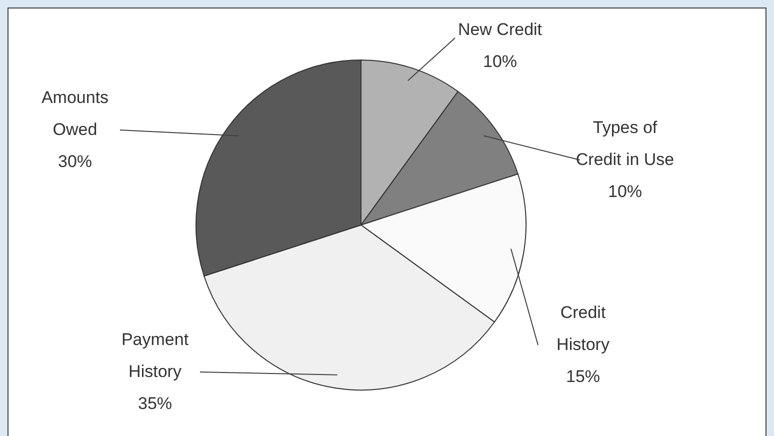  Describe the element at coordinates (155, 355) in the screenshot. I see `slice-label: Payment History` at that location.